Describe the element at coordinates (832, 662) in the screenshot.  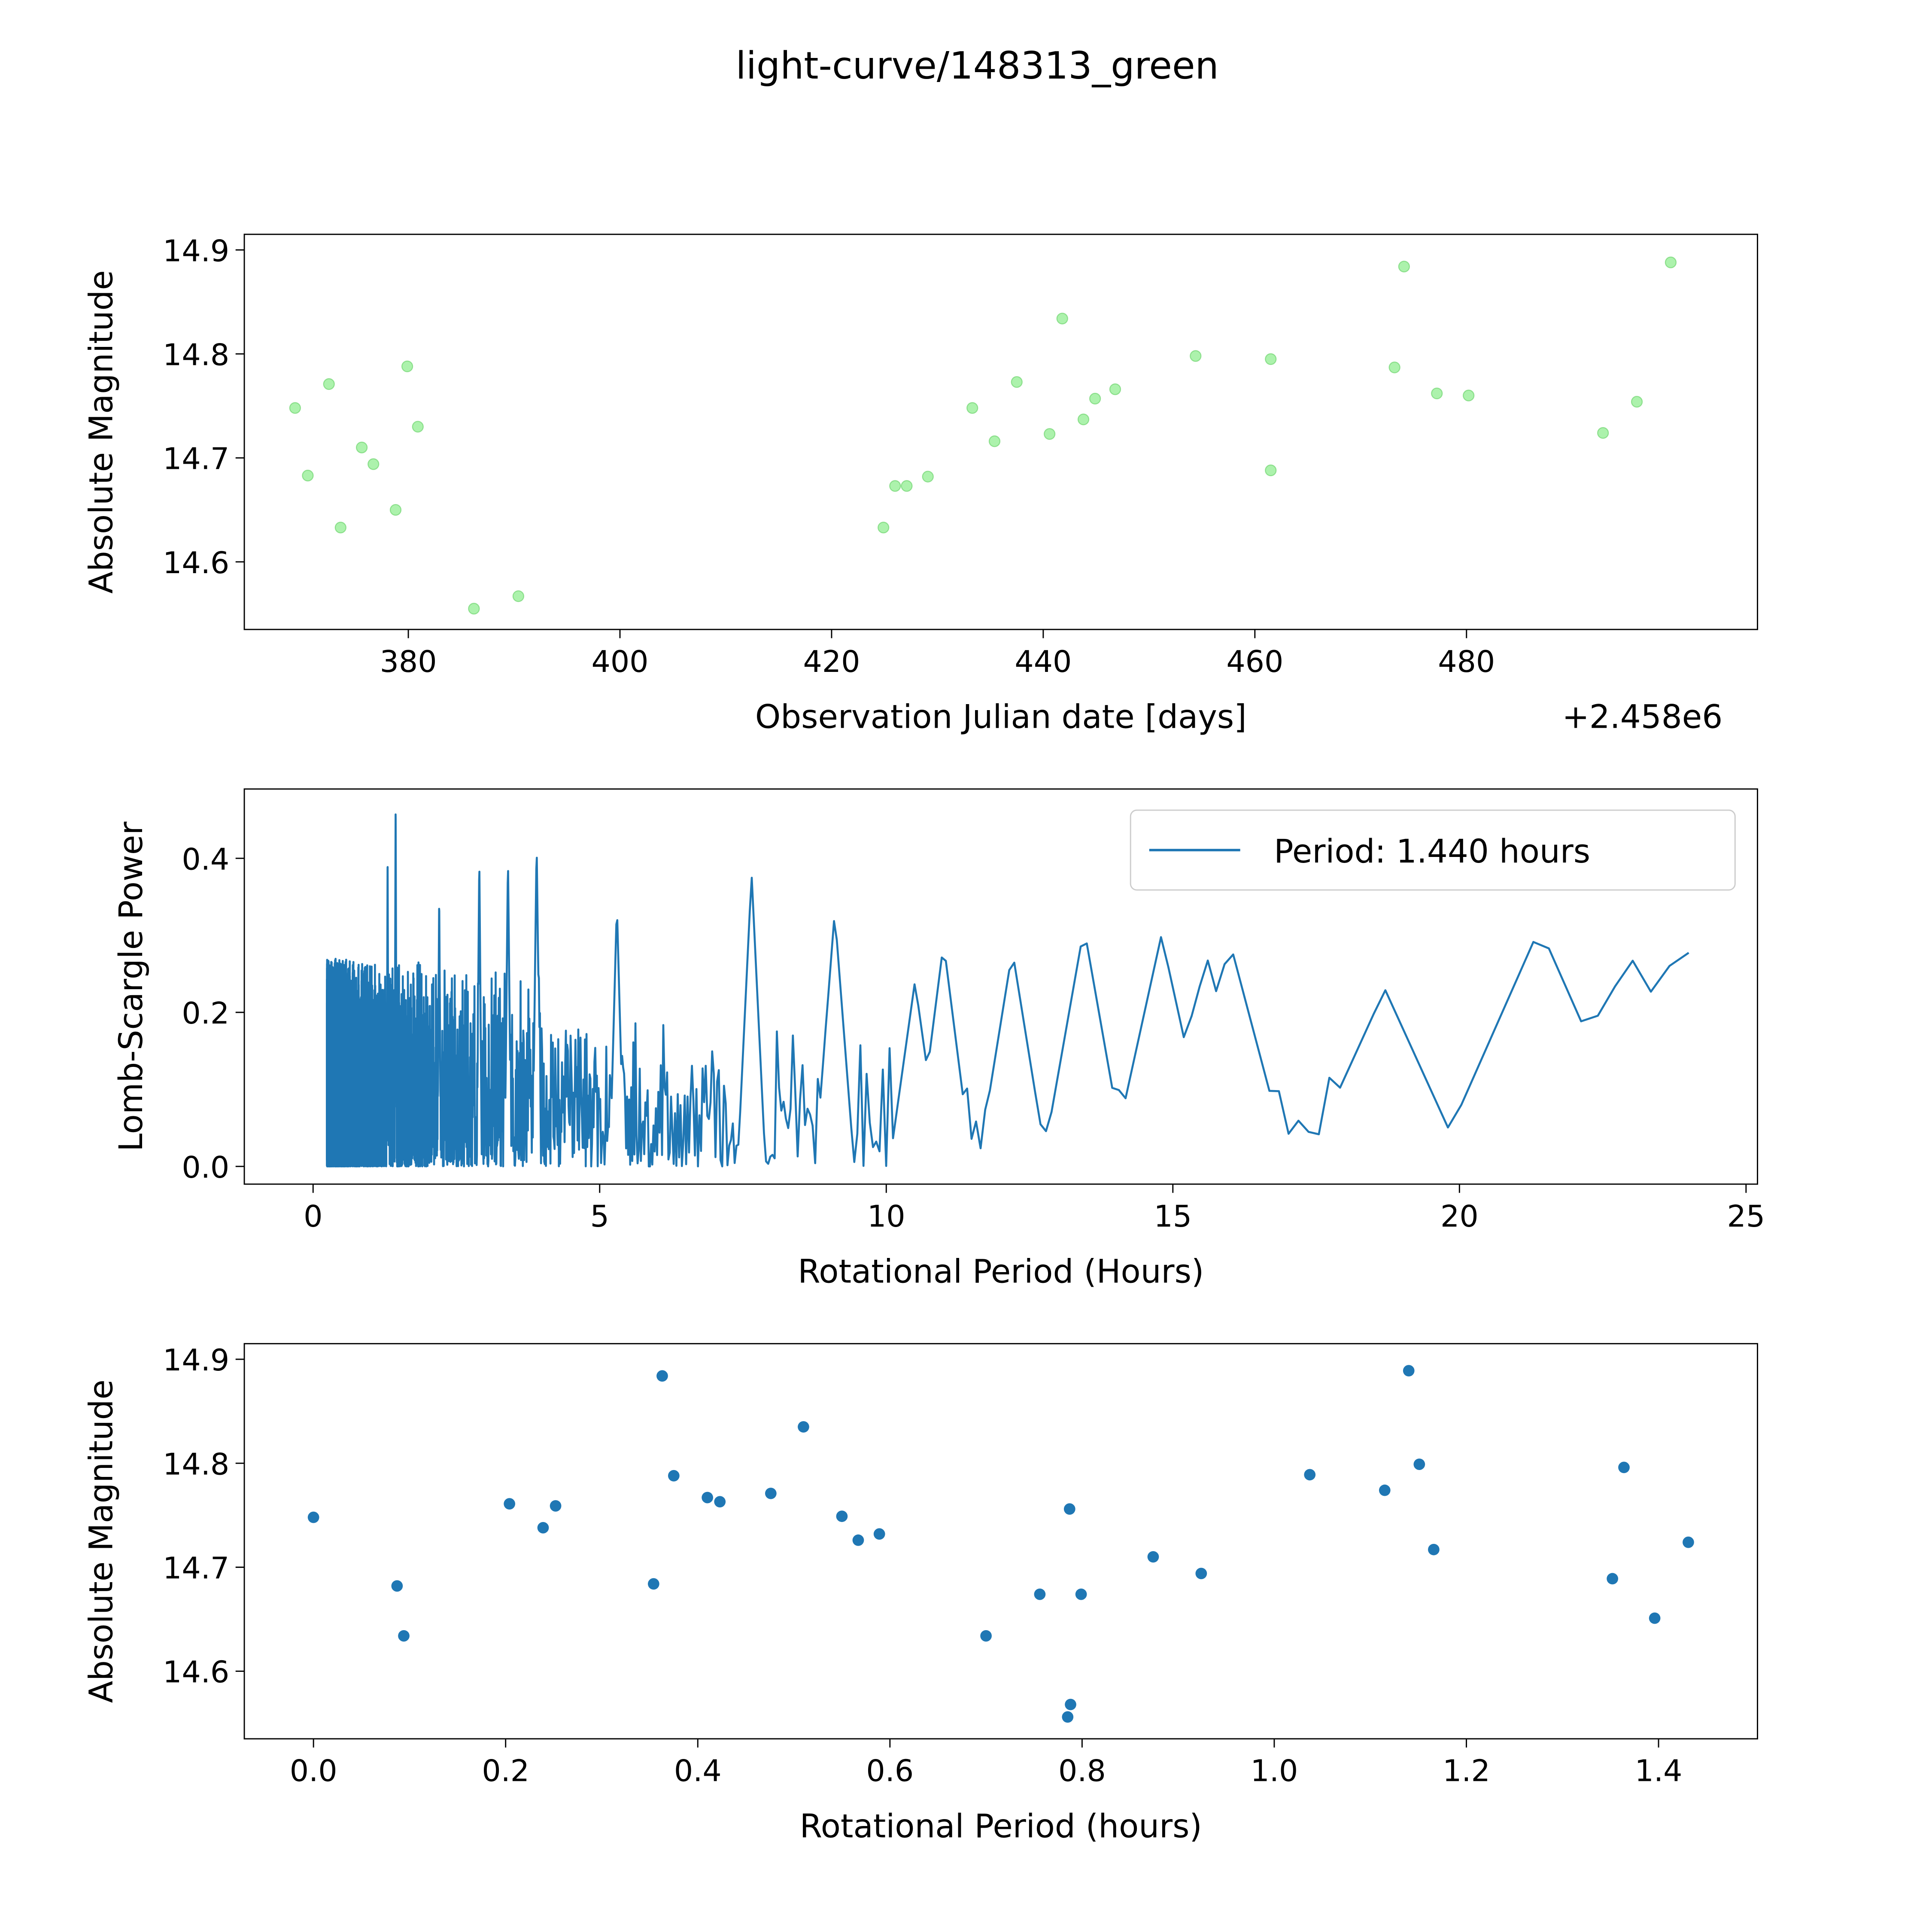
I see `x-tick-label: 420` at that location.